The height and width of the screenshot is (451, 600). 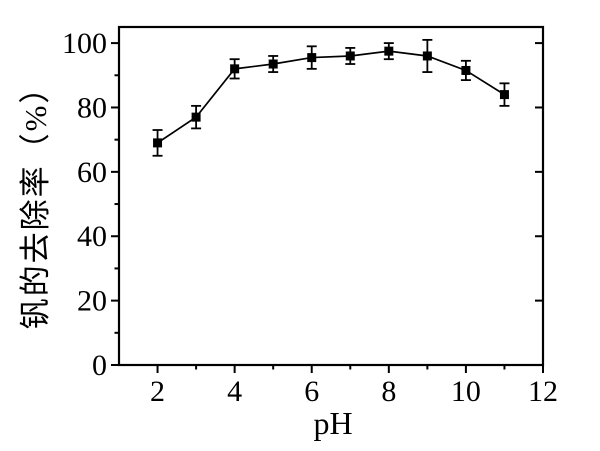 What do you see at coordinates (84, 43) in the screenshot?
I see `y-tick-label: 100` at bounding box center [84, 43].